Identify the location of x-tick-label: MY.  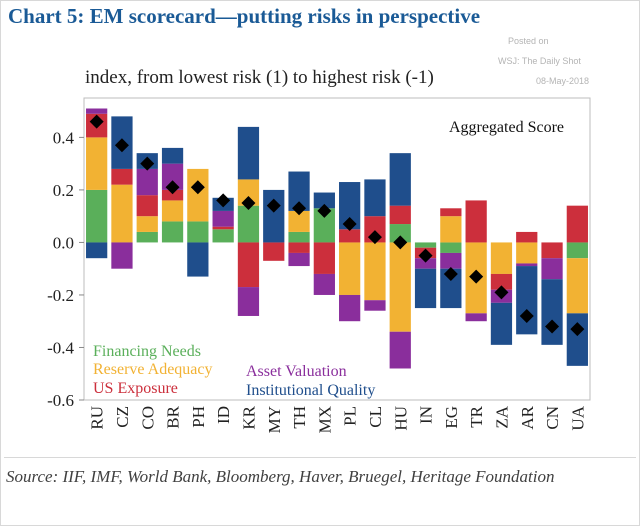
(274, 419).